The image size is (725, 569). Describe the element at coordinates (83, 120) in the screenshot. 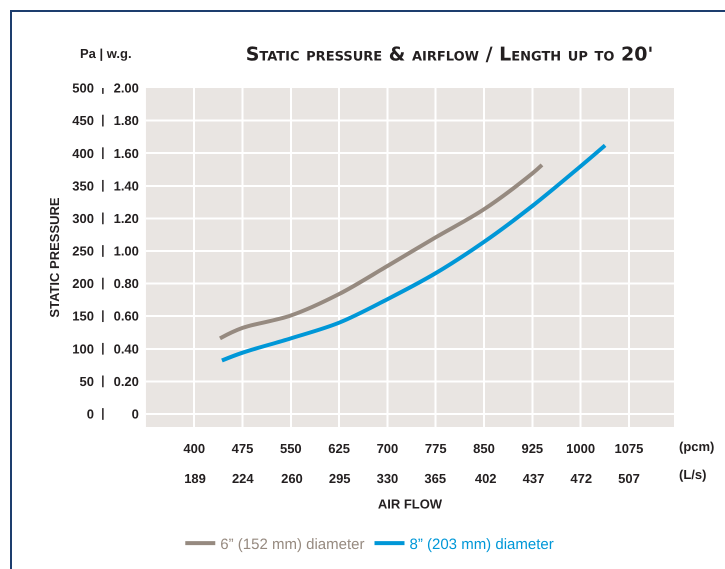

I see `y-tick-label: 450` at that location.